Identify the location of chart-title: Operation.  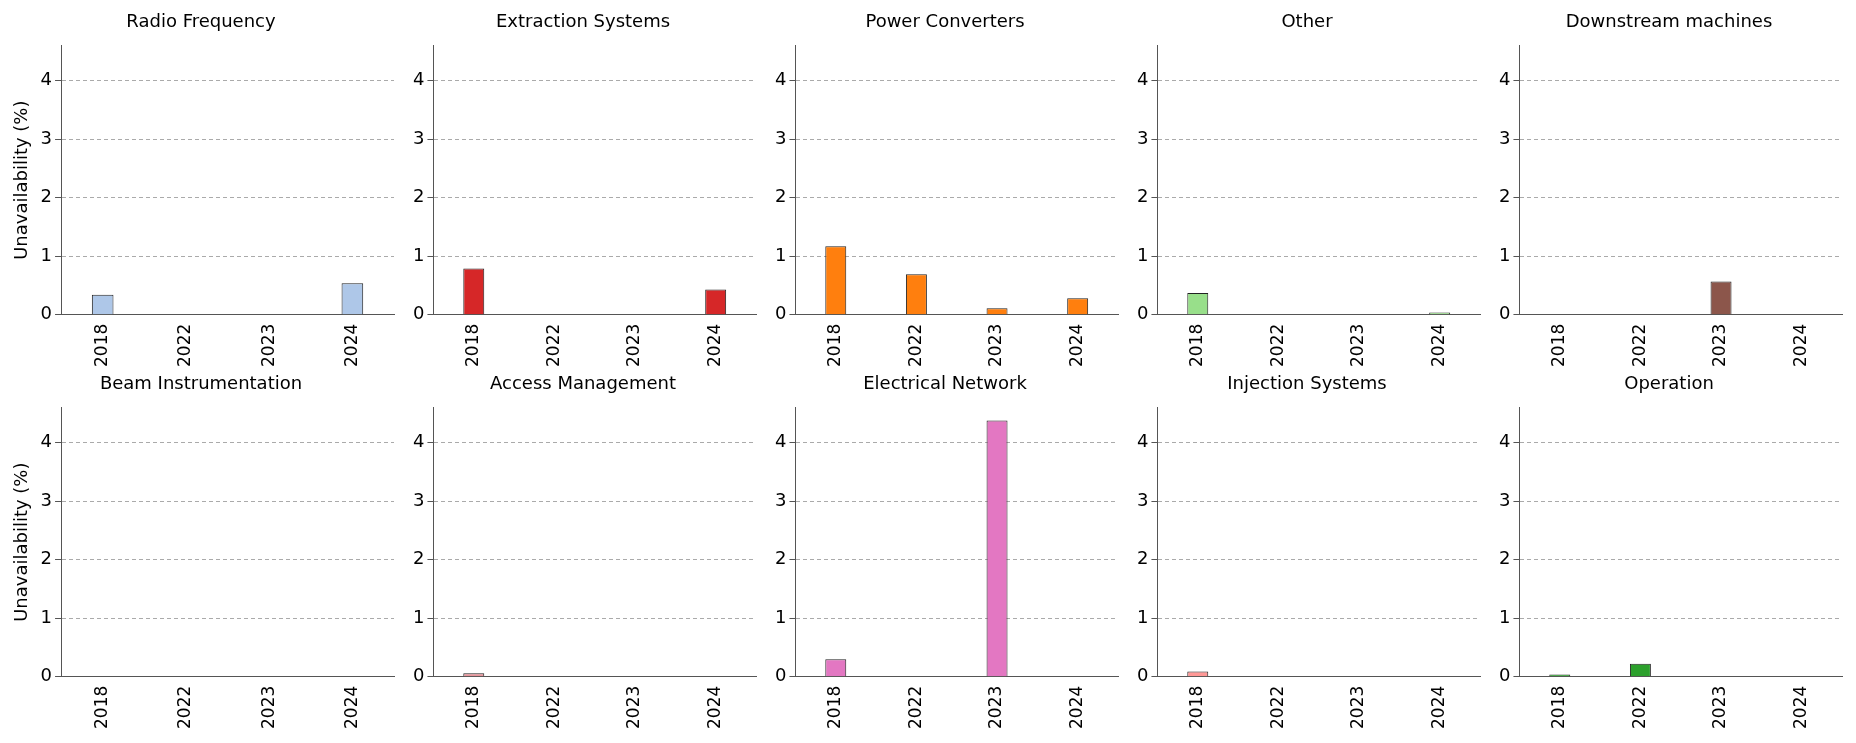
(1669, 383).